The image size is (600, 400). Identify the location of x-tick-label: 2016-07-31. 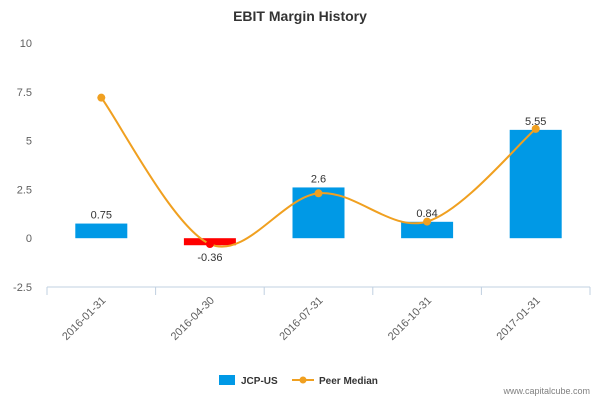
(301, 319).